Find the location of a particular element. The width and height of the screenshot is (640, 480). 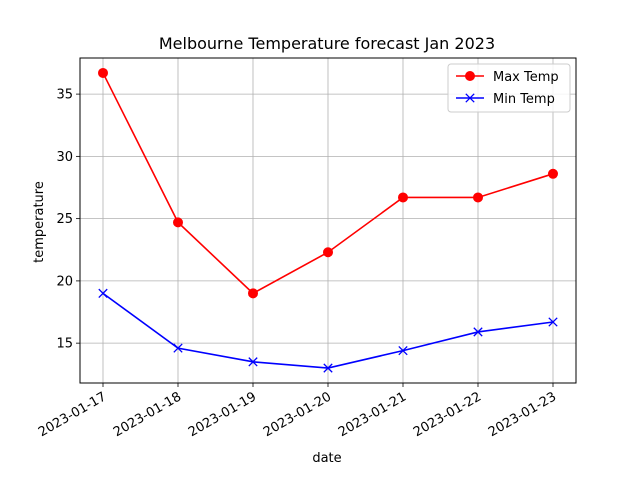

legend-item-max-temp: Max Temp is located at coordinates (507, 77).